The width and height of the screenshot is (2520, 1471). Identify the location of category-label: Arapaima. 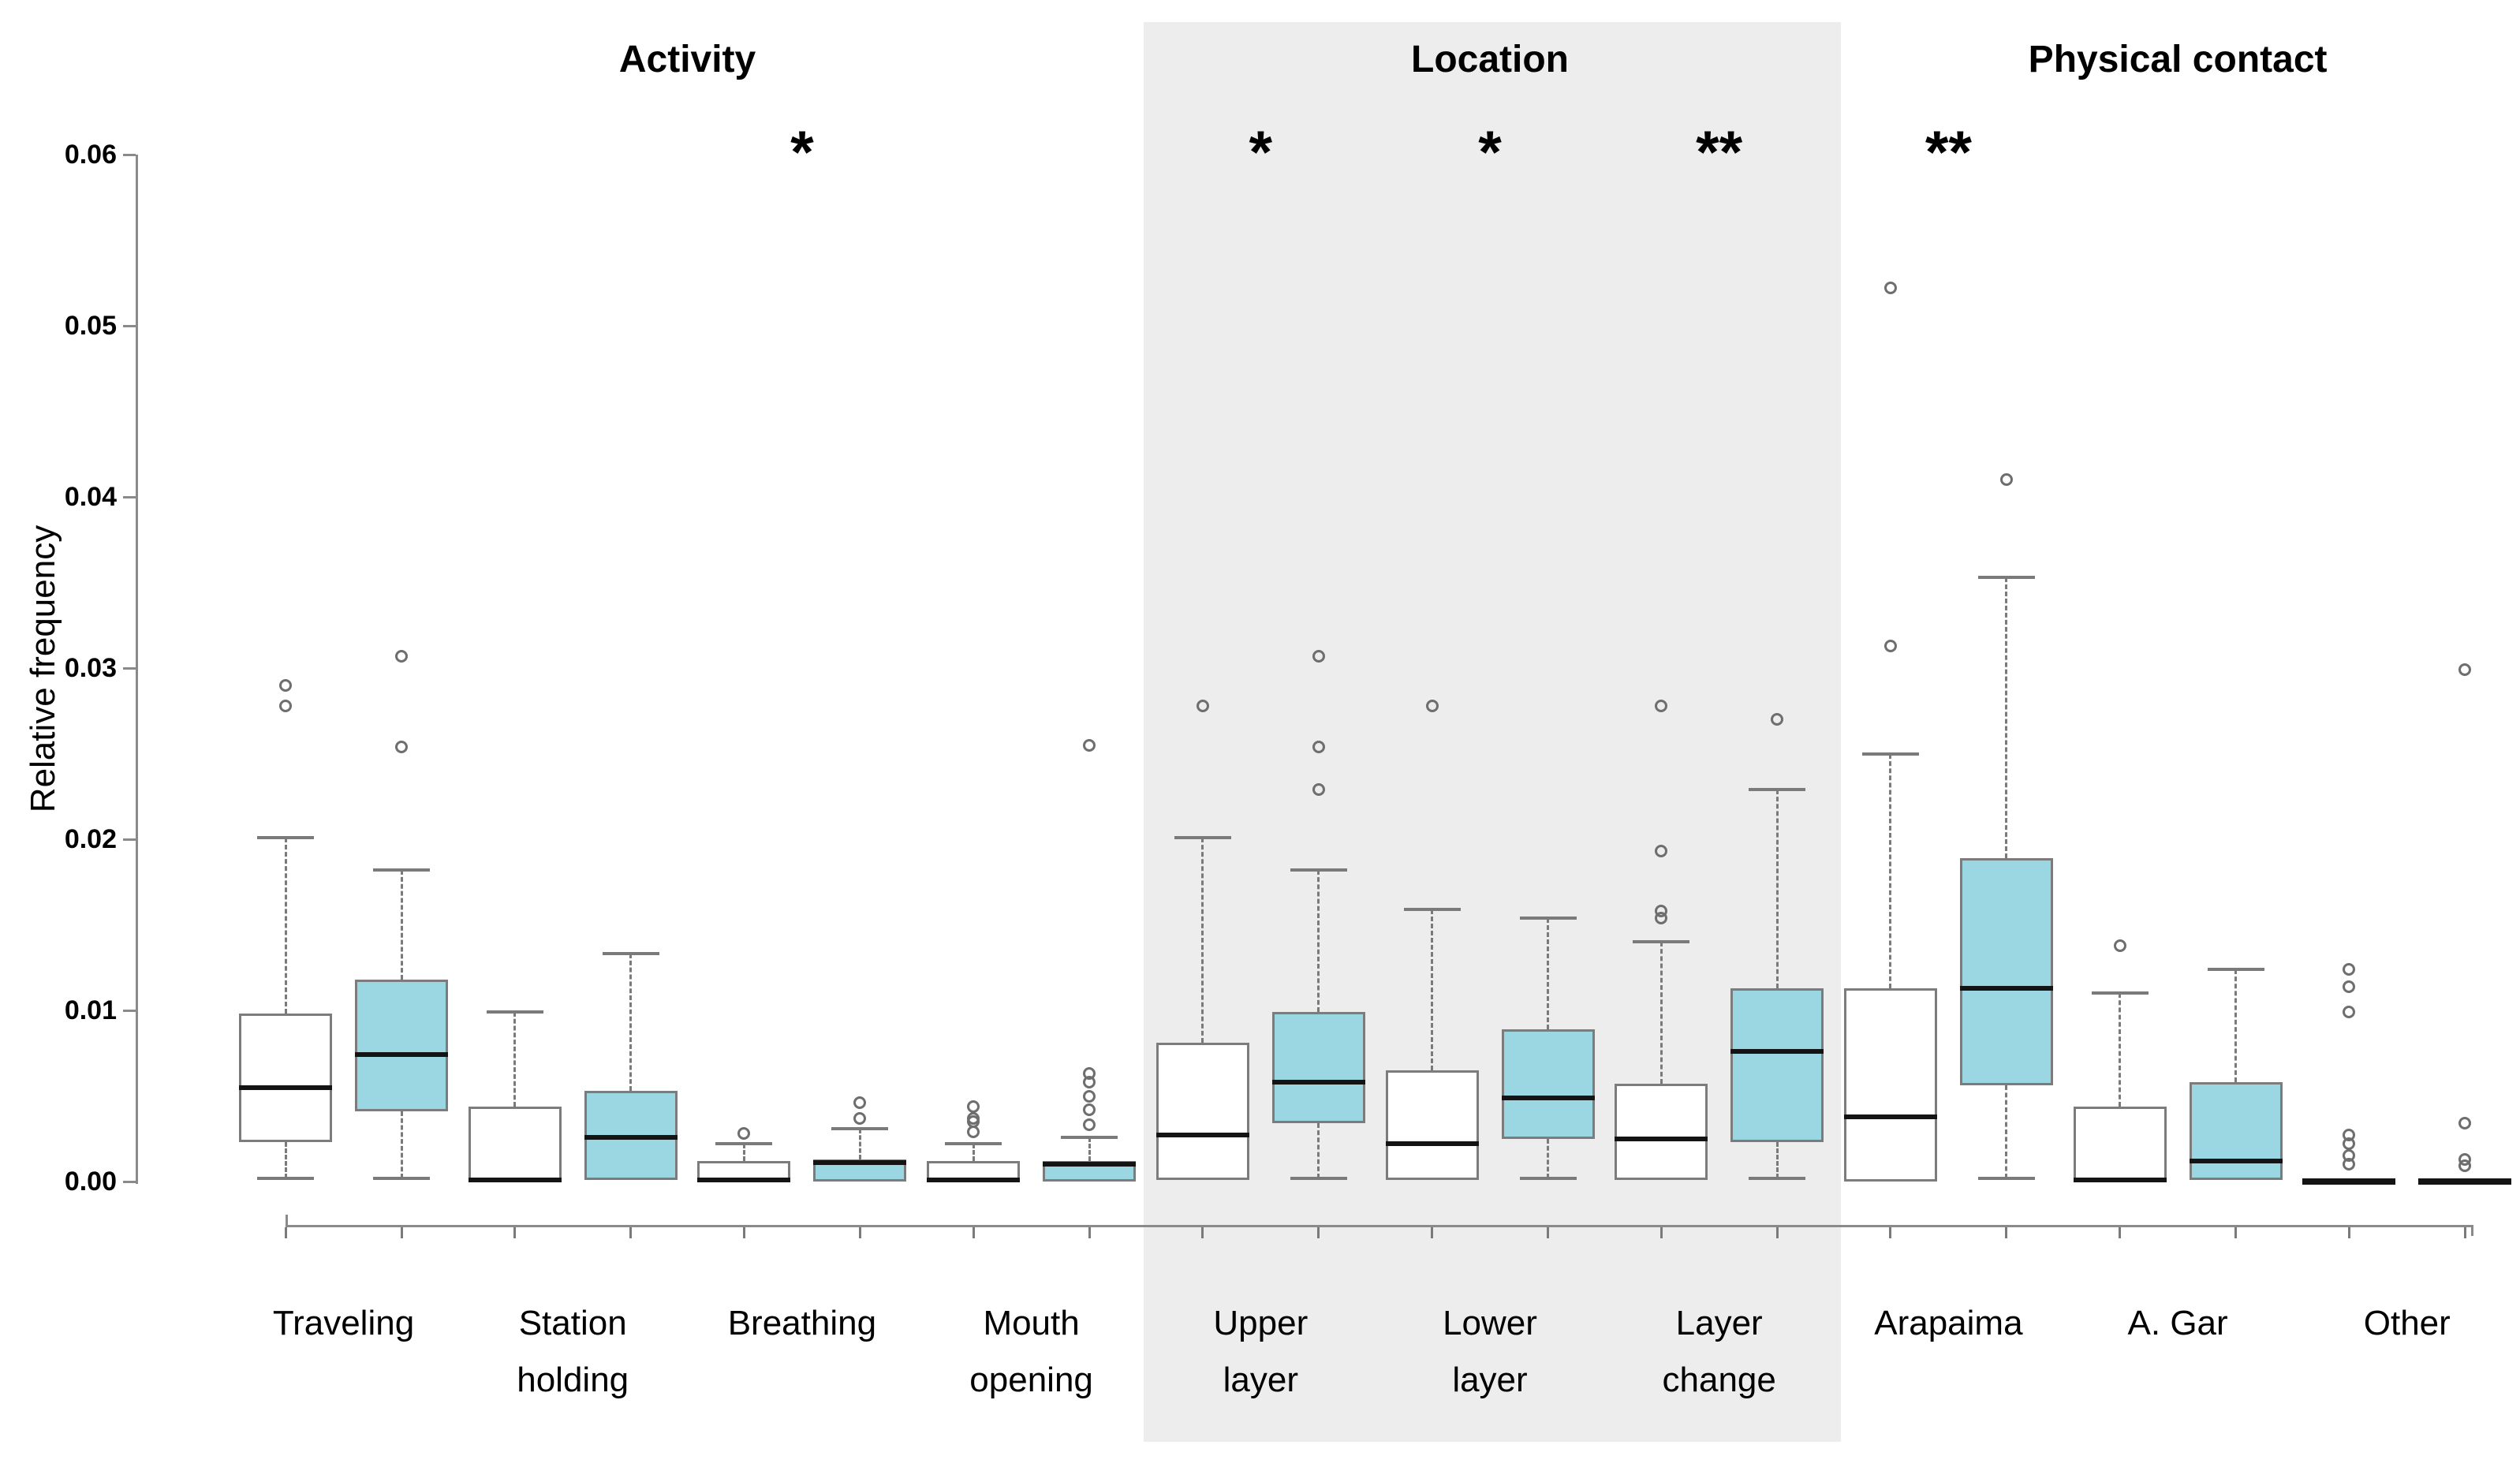
(1948, 1323).